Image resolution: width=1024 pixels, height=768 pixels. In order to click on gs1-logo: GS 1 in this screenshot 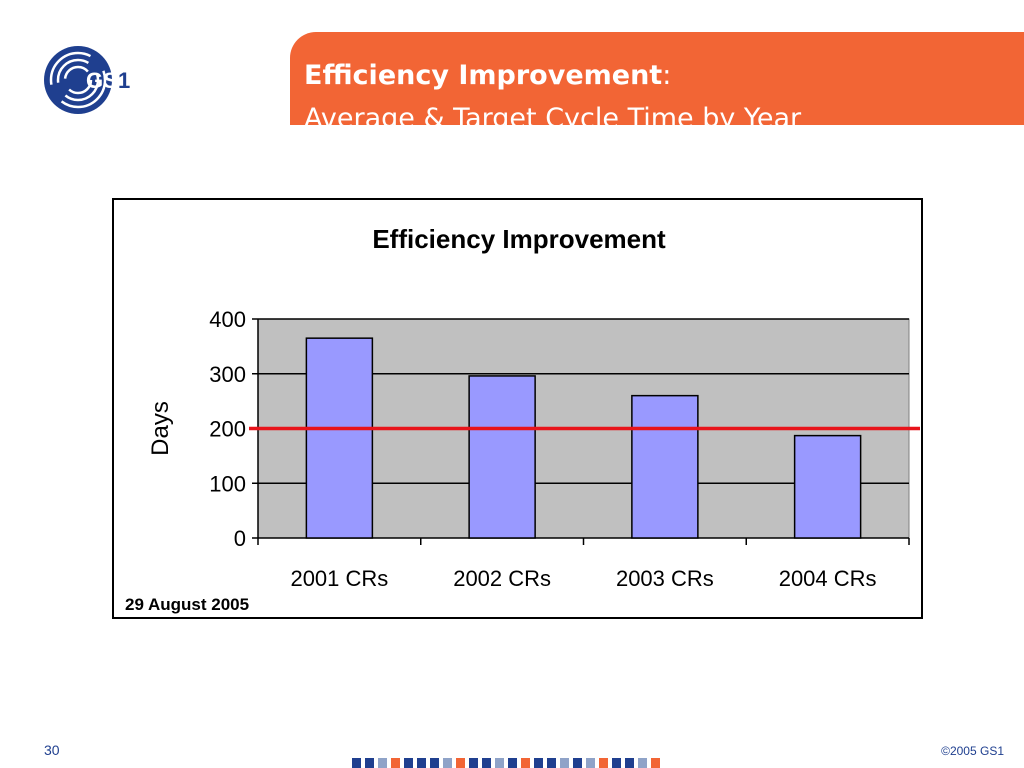, I will do `click(87, 80)`.